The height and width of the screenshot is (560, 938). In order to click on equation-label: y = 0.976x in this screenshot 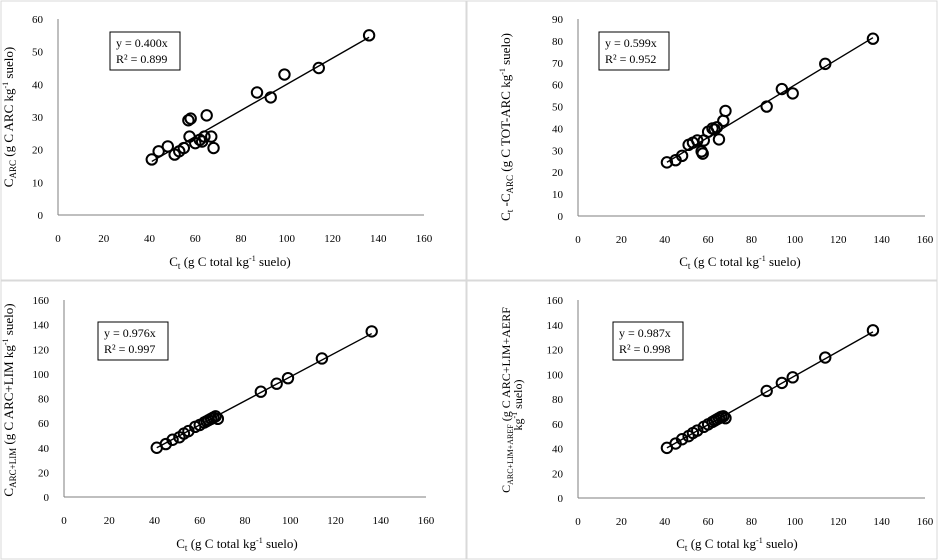, I will do `click(130, 333)`.